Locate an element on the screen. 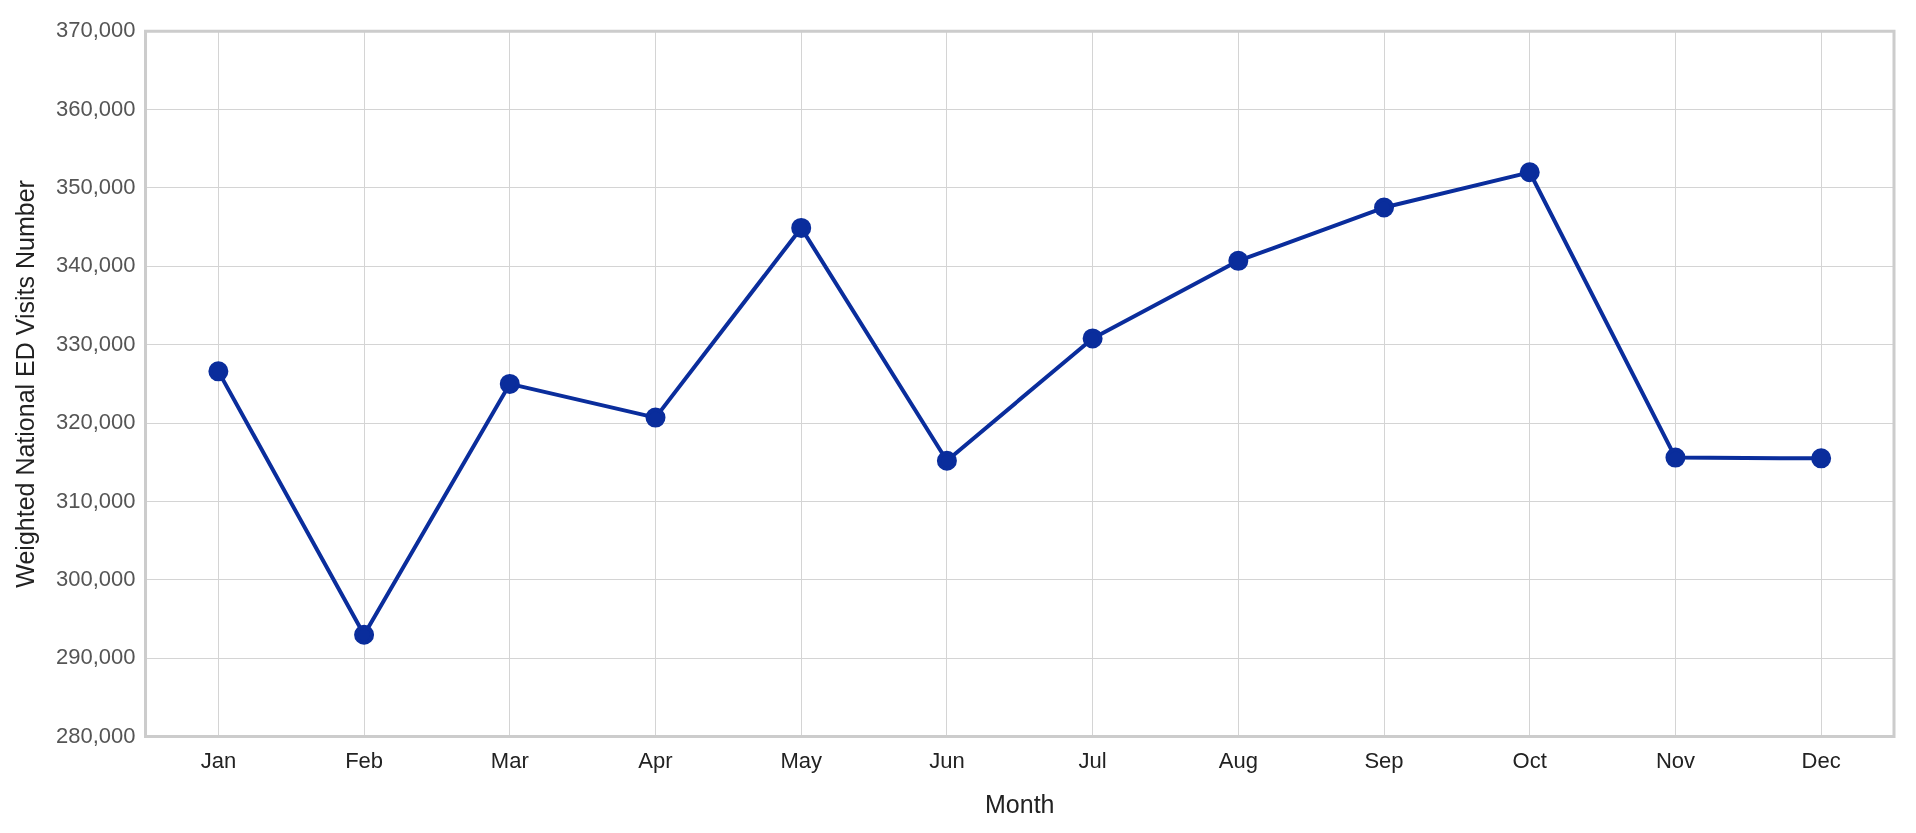 This screenshot has height=833, width=1916. y-tick-label: 310,000 is located at coordinates (95, 500).